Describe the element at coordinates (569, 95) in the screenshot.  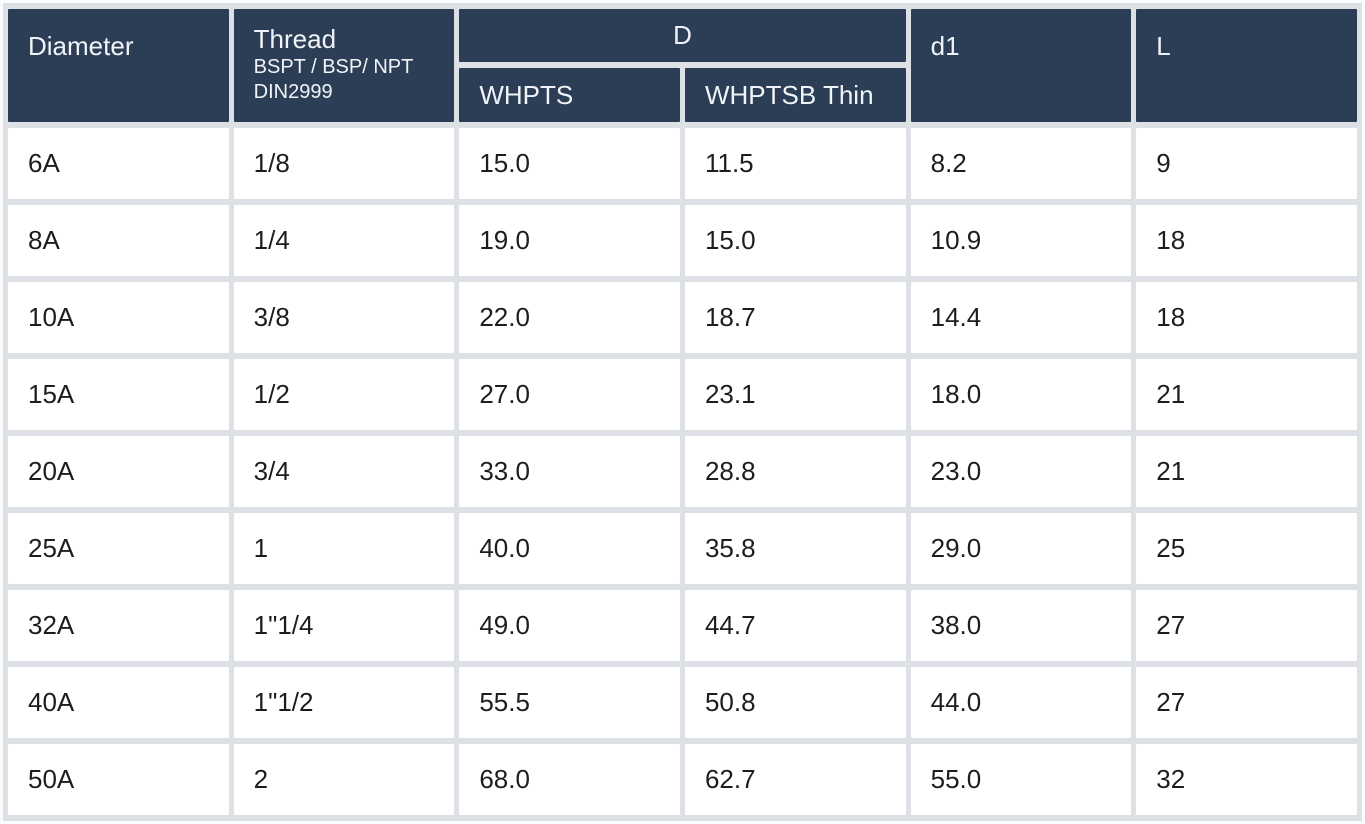
I see `col-header-whpts: WHPTS` at that location.